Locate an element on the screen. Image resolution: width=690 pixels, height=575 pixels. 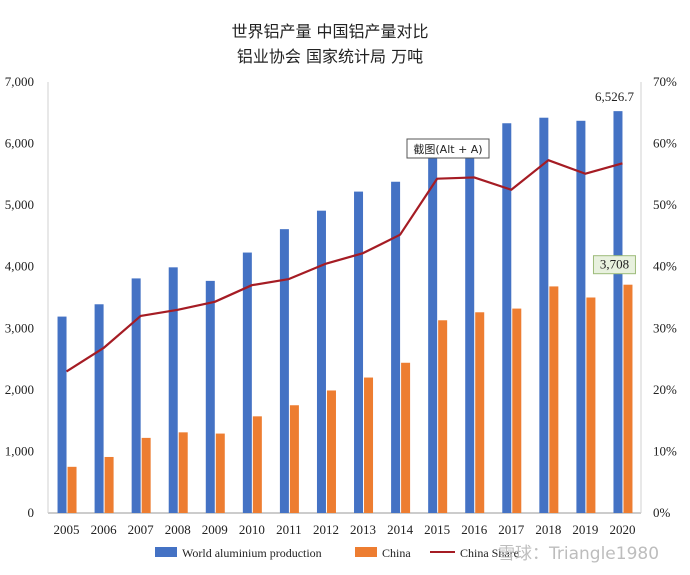
y-left-tick-label: 1,000 is located at coordinates (19, 450).